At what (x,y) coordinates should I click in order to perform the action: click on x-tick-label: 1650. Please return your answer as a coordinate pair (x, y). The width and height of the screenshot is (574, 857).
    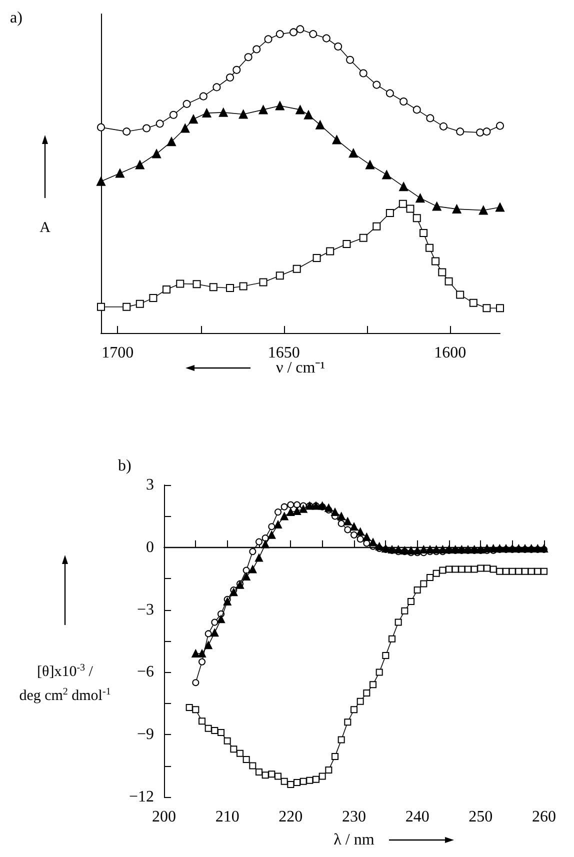
    Looking at the image, I should click on (284, 353).